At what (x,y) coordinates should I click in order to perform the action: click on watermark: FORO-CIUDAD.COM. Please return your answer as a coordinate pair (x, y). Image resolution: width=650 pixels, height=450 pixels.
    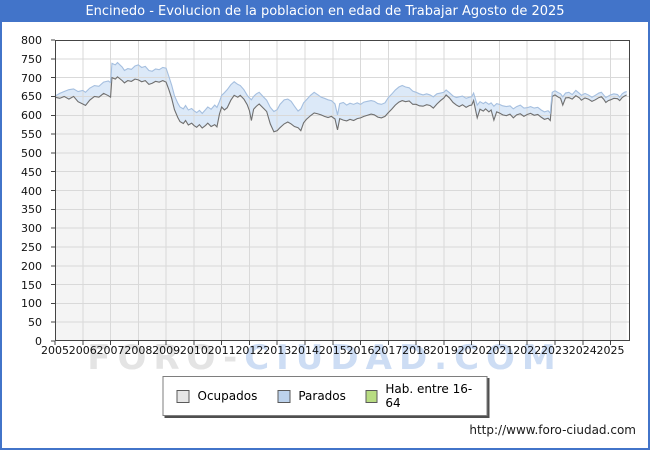
    Looking at the image, I should click on (325, 358).